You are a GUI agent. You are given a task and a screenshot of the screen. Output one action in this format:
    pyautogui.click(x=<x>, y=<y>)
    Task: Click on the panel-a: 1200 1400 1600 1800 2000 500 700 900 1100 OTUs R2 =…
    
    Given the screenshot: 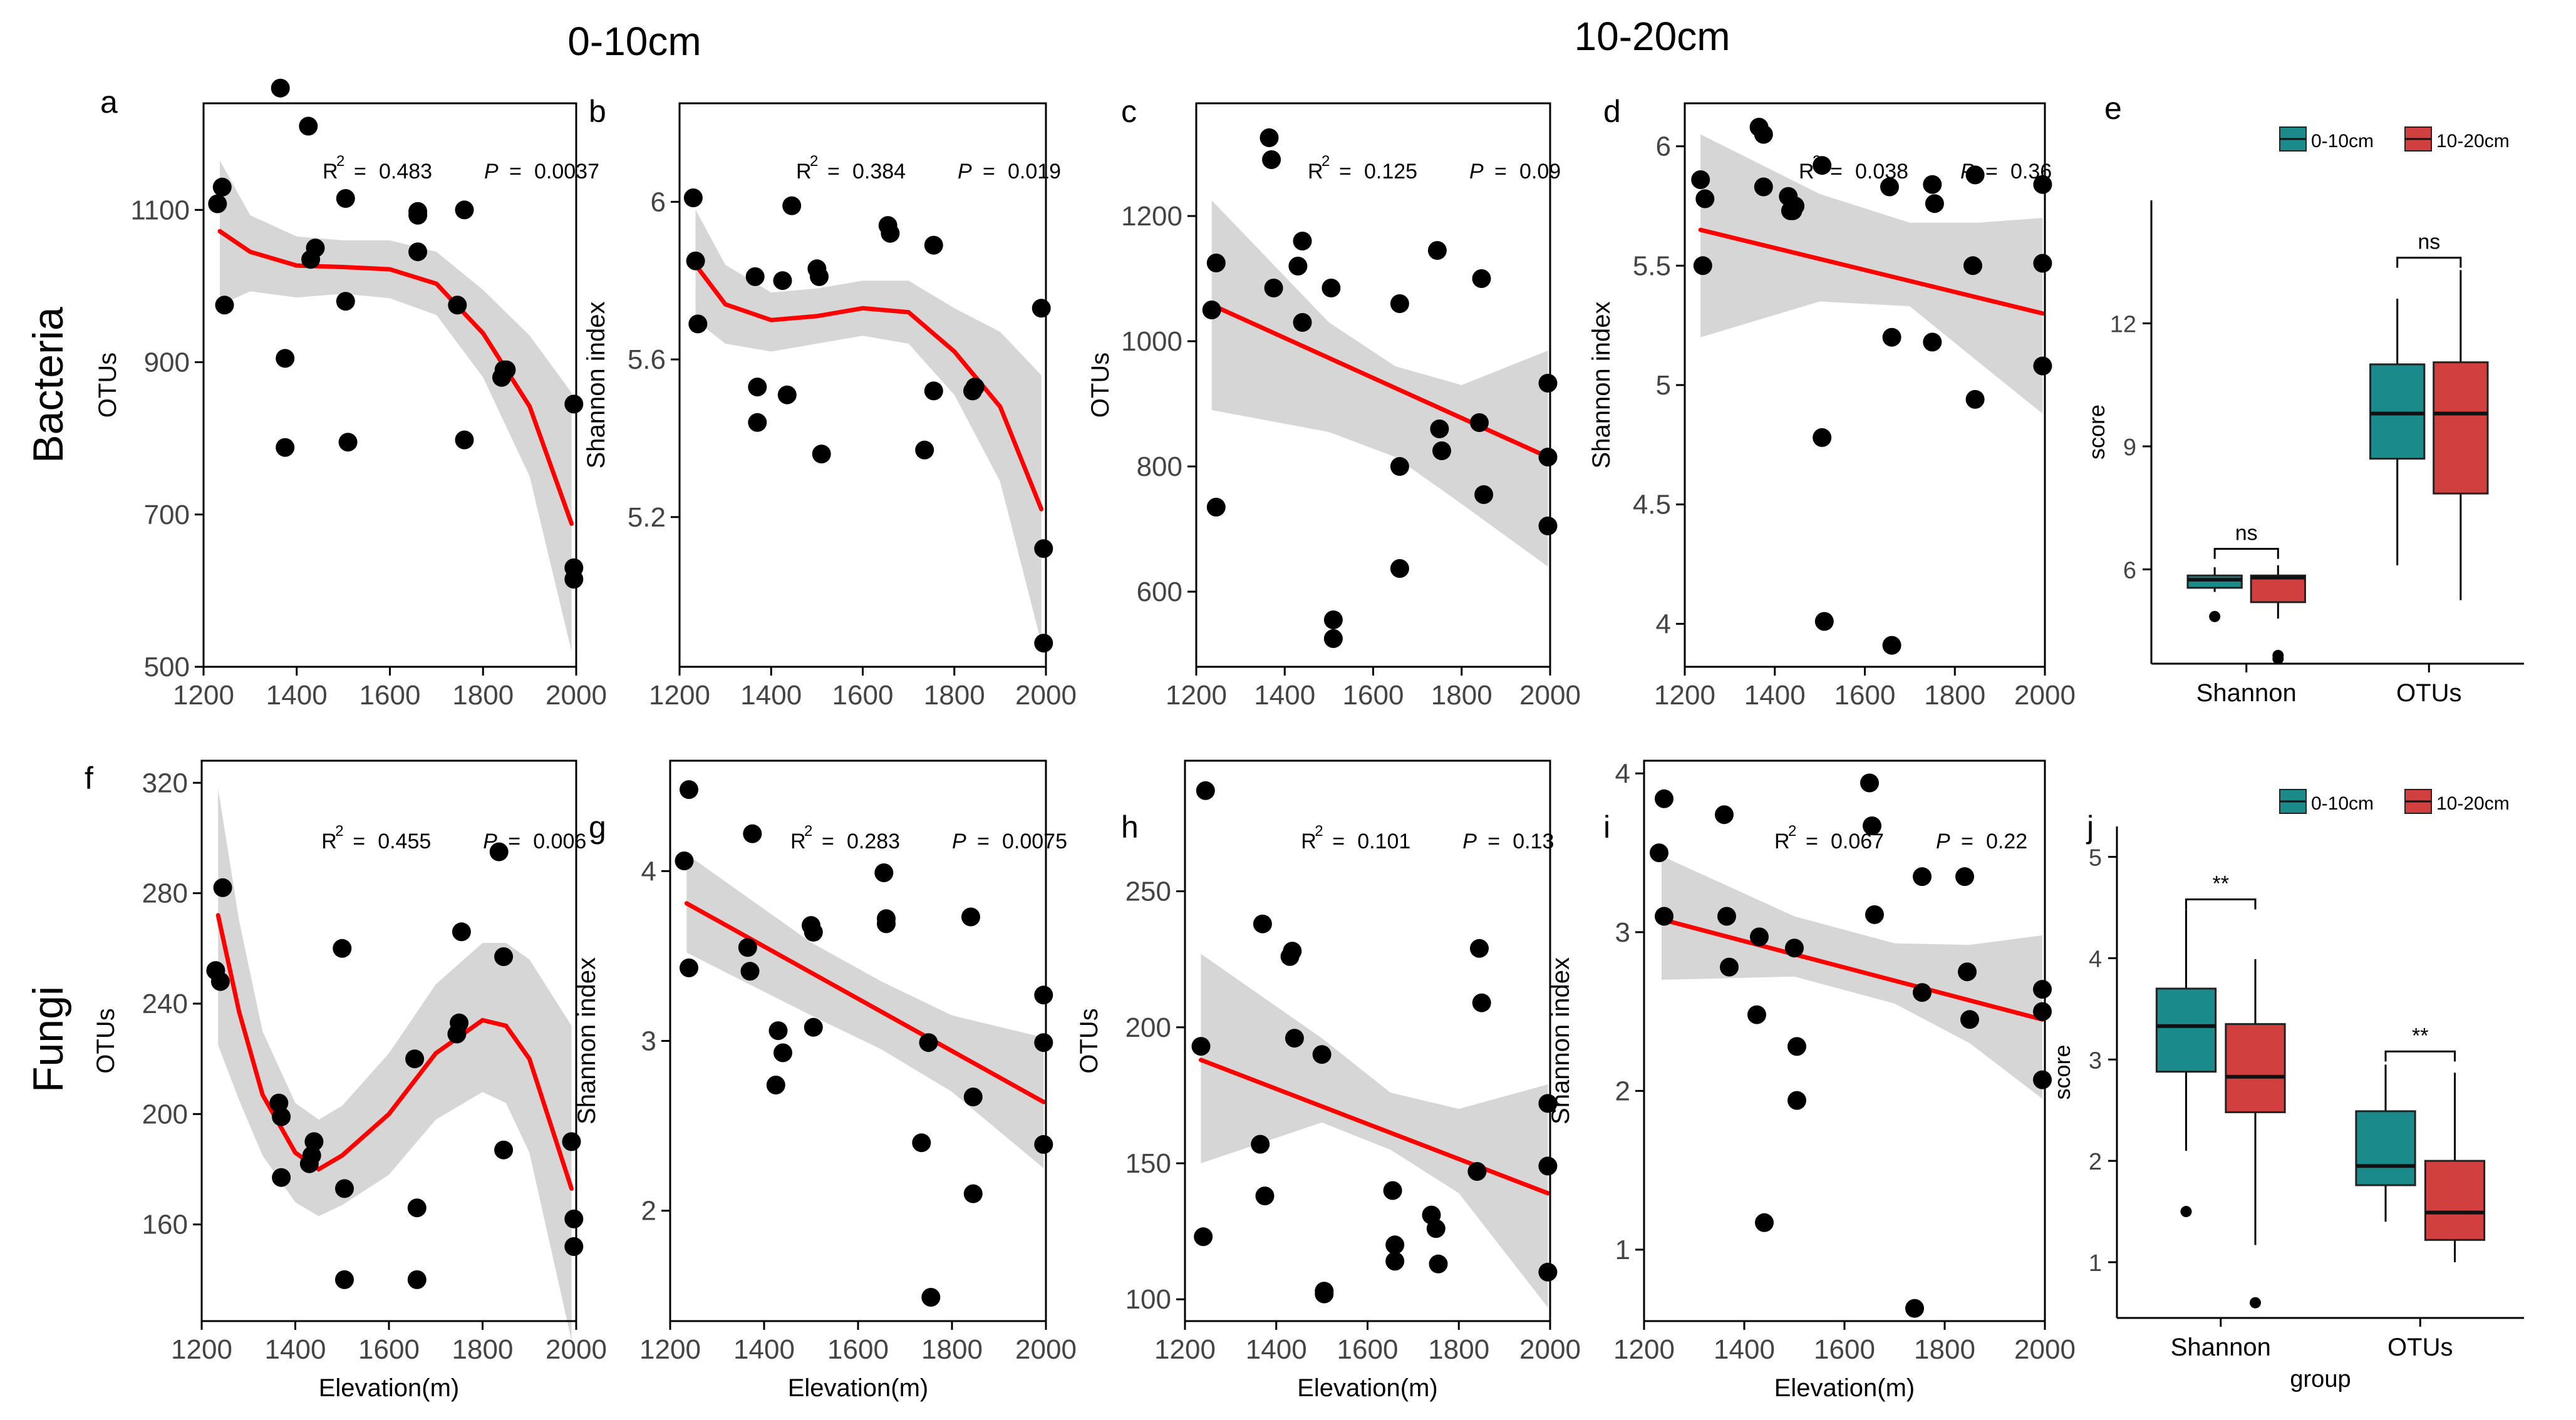 What is the action you would take?
    pyautogui.click(x=350, y=395)
    